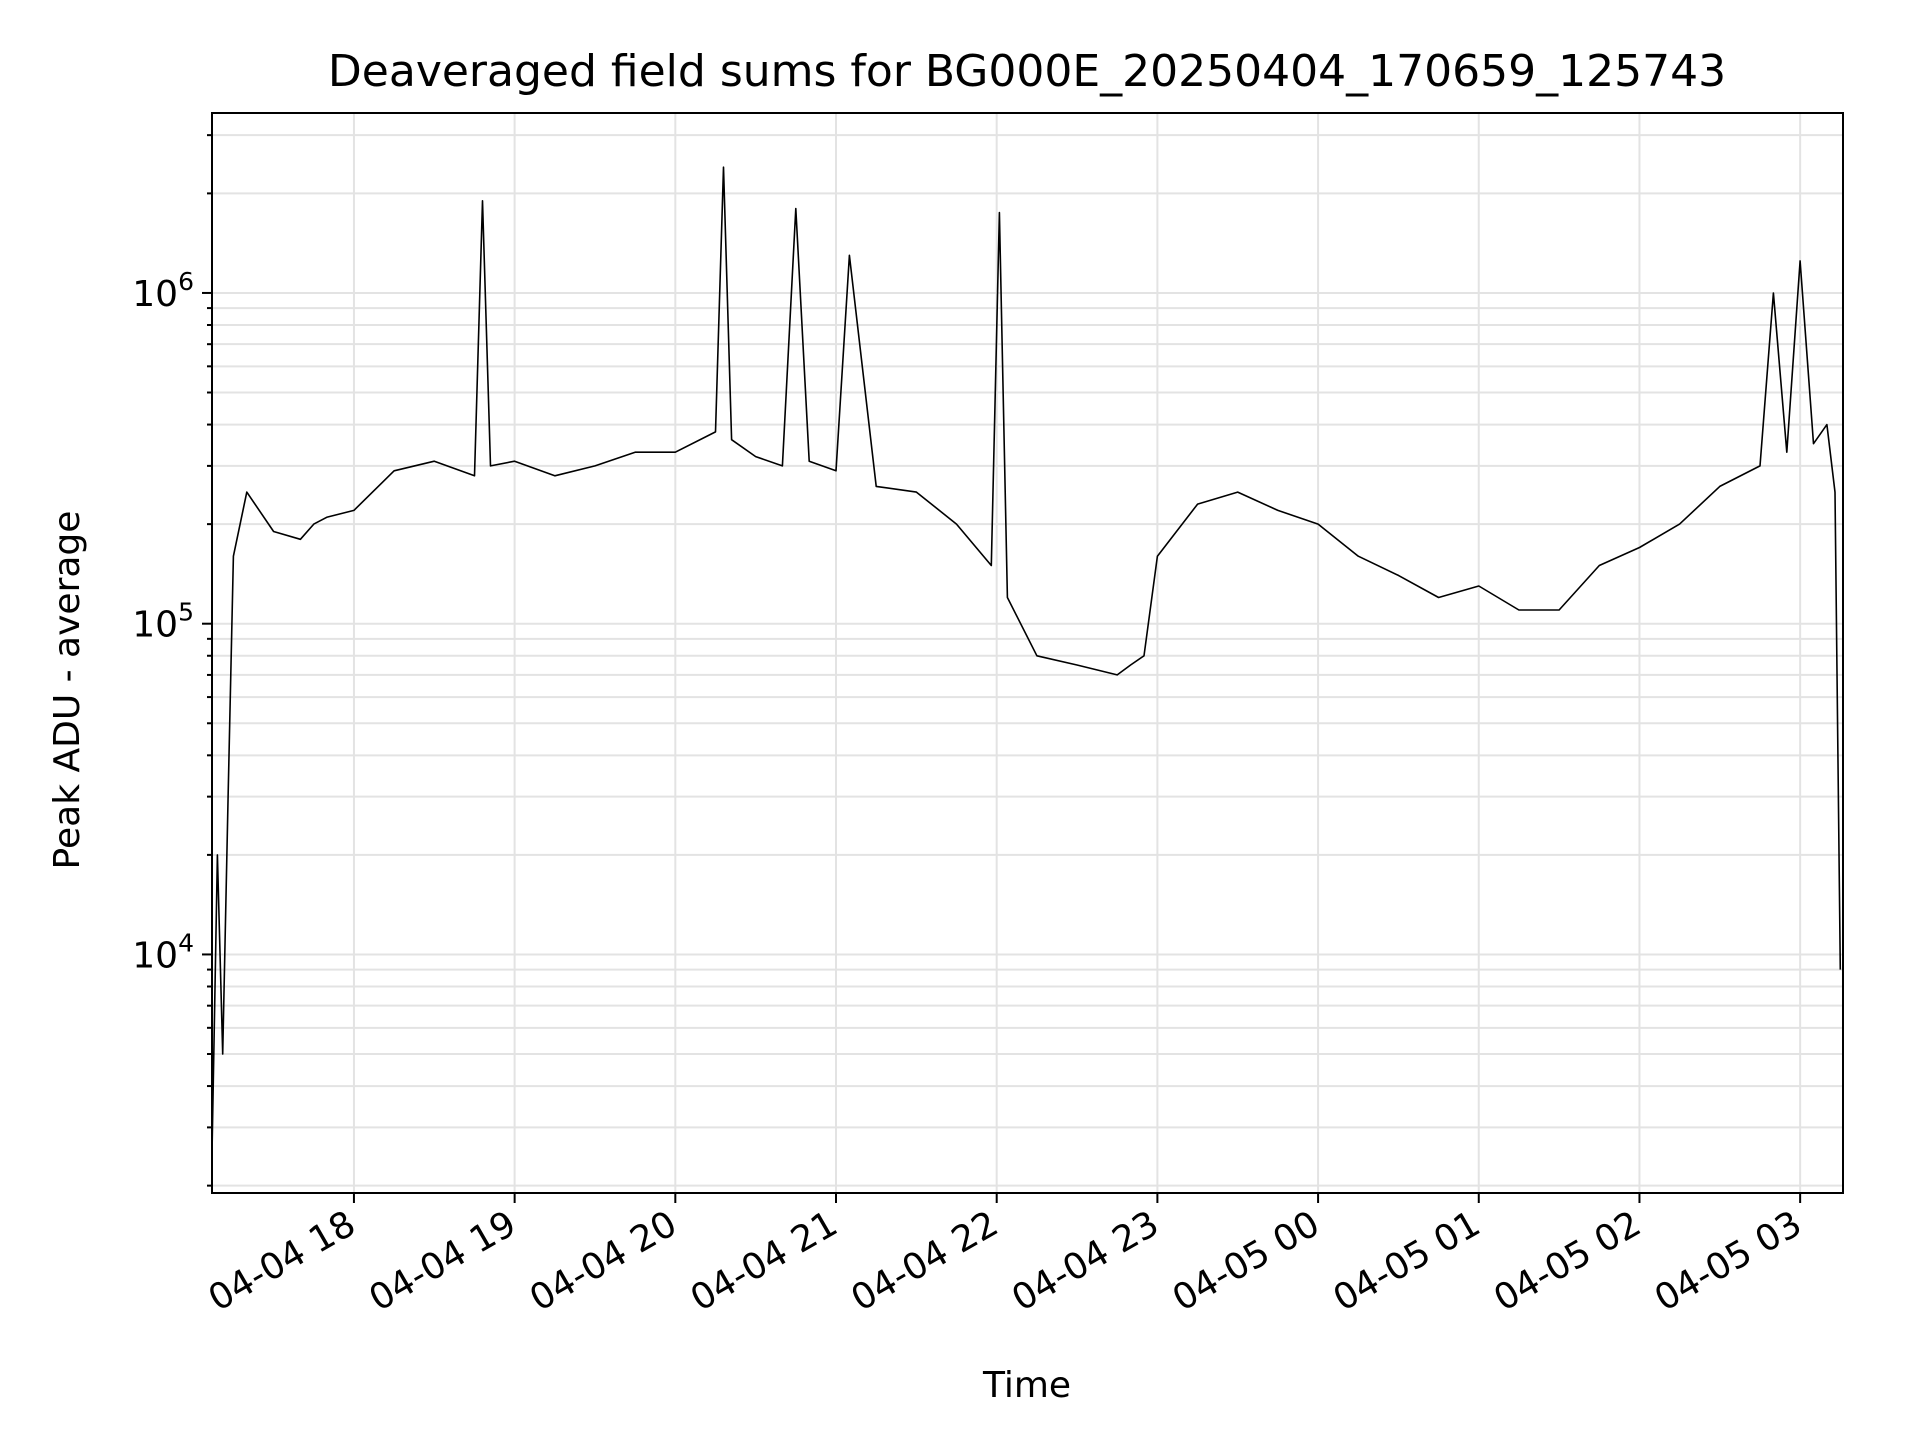  Describe the element at coordinates (172, 660) in the screenshot. I see `y-axis: 10⁴ 10⁵ 10⁶` at that location.